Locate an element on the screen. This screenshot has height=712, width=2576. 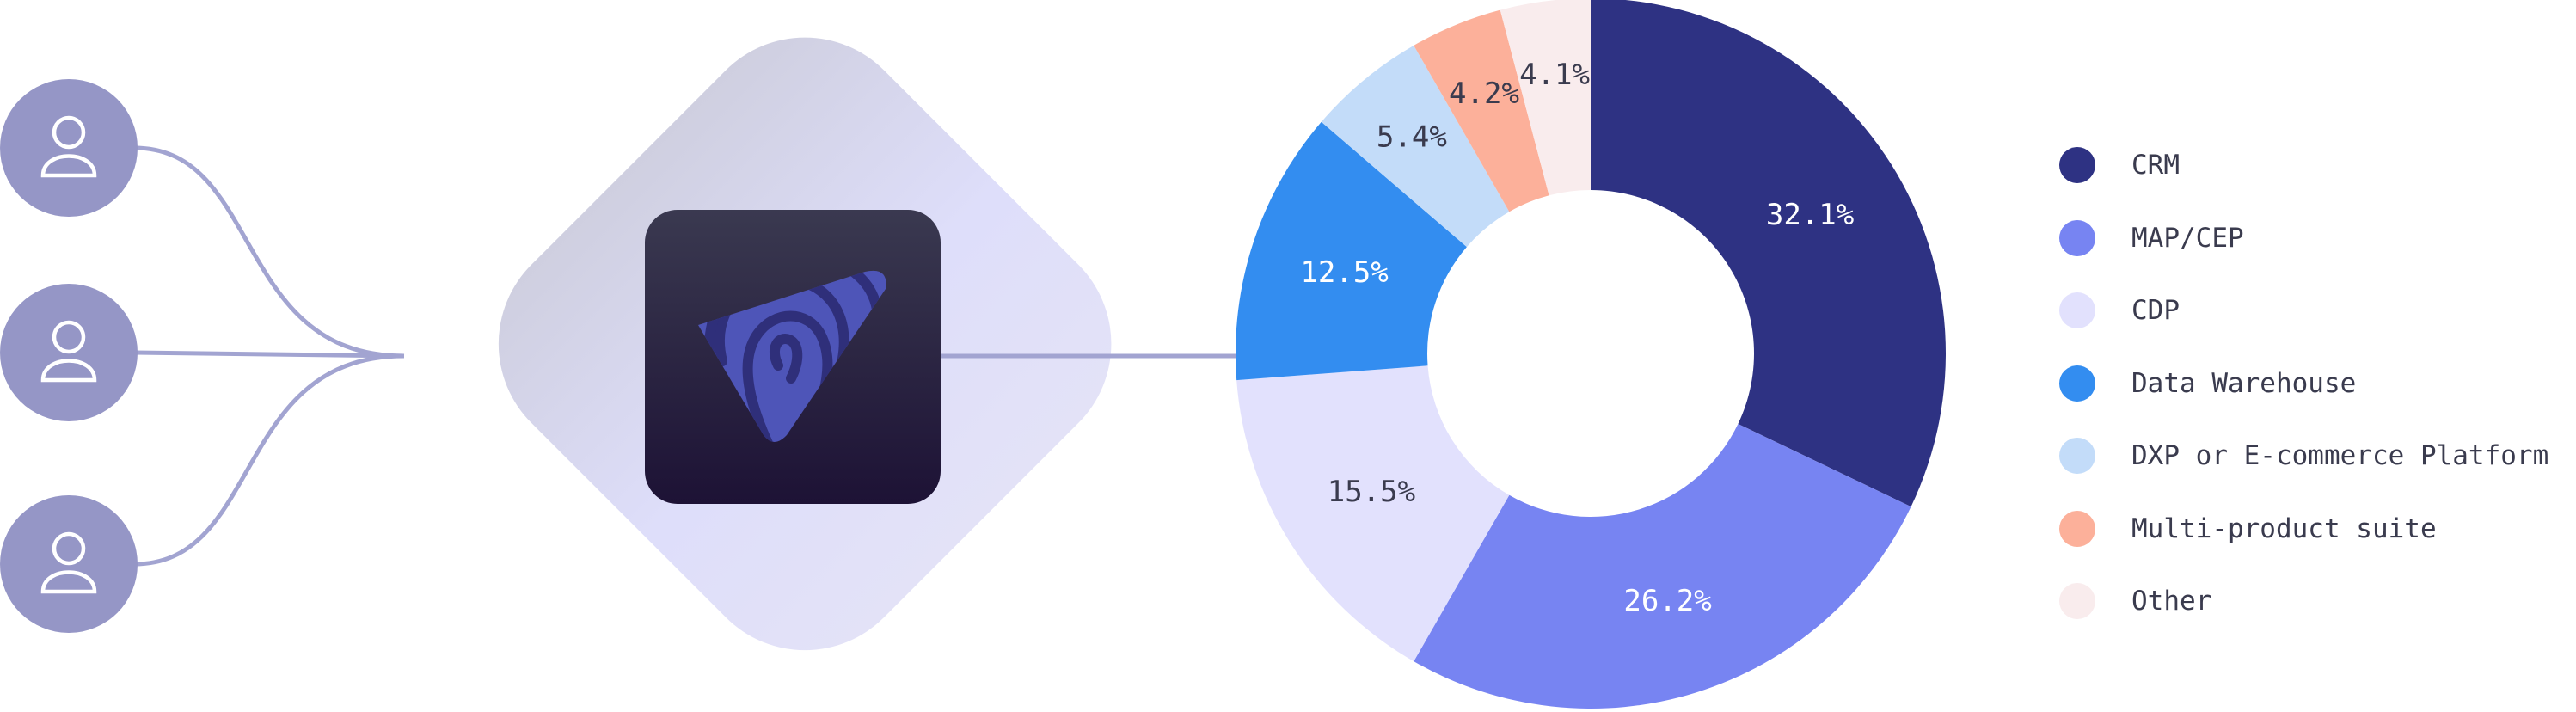
donut-label-3: 12.5% is located at coordinates (1344, 272).